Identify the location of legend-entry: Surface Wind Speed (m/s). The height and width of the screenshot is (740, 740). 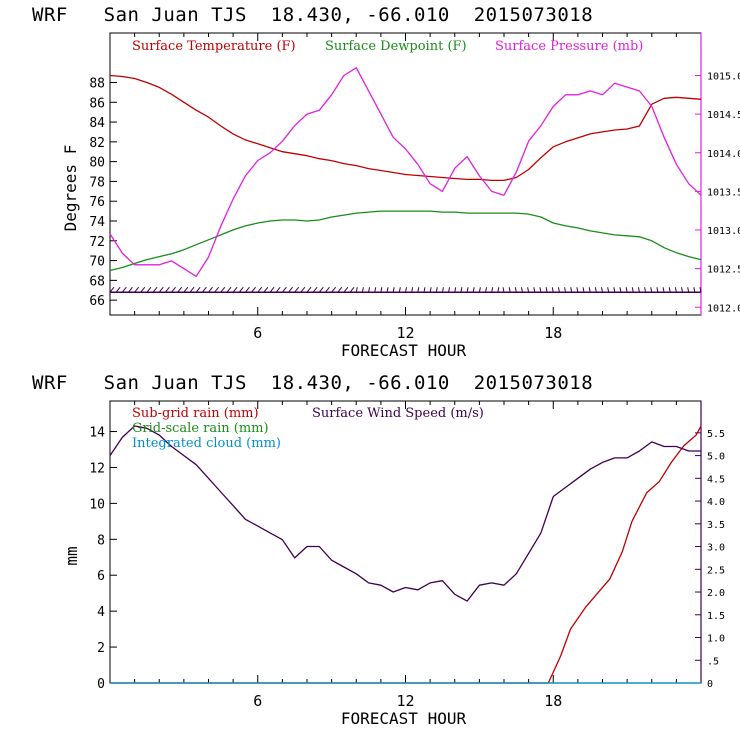
(398, 413).